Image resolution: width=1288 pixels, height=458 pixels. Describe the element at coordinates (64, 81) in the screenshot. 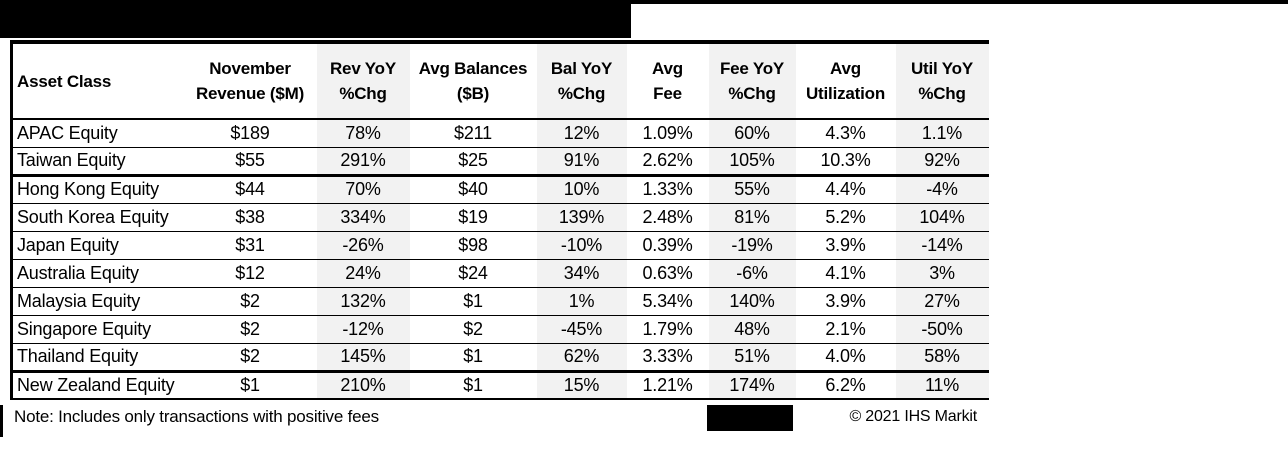

I see `column-header-line: Asset Class` at that location.